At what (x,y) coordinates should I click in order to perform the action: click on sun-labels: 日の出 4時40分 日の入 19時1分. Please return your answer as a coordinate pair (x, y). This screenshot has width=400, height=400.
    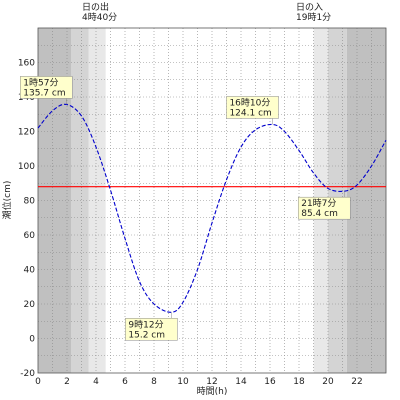
    Looking at the image, I should click on (206, 12).